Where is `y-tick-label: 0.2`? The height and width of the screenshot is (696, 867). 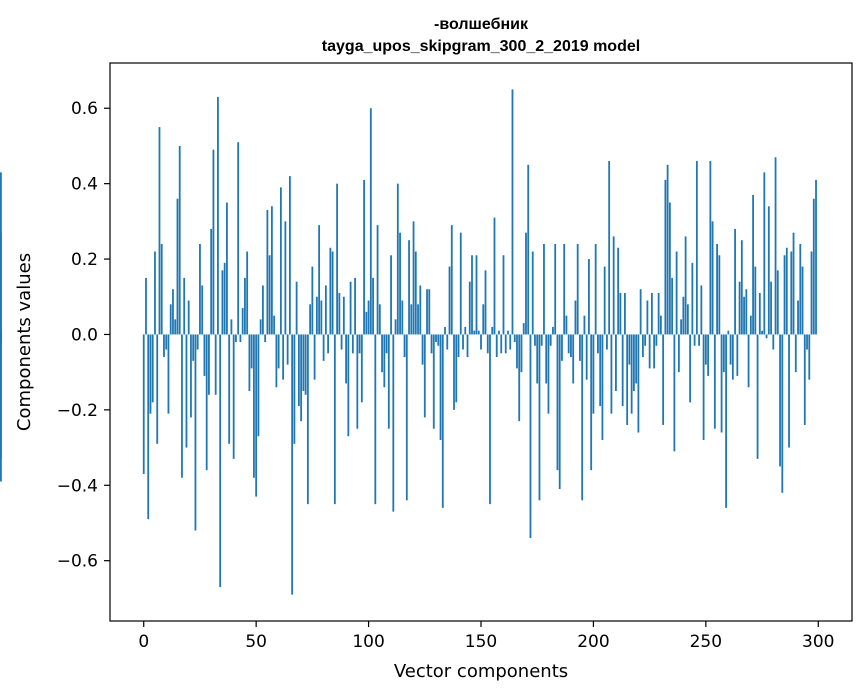 y-tick-label: 0.2 is located at coordinates (84, 260).